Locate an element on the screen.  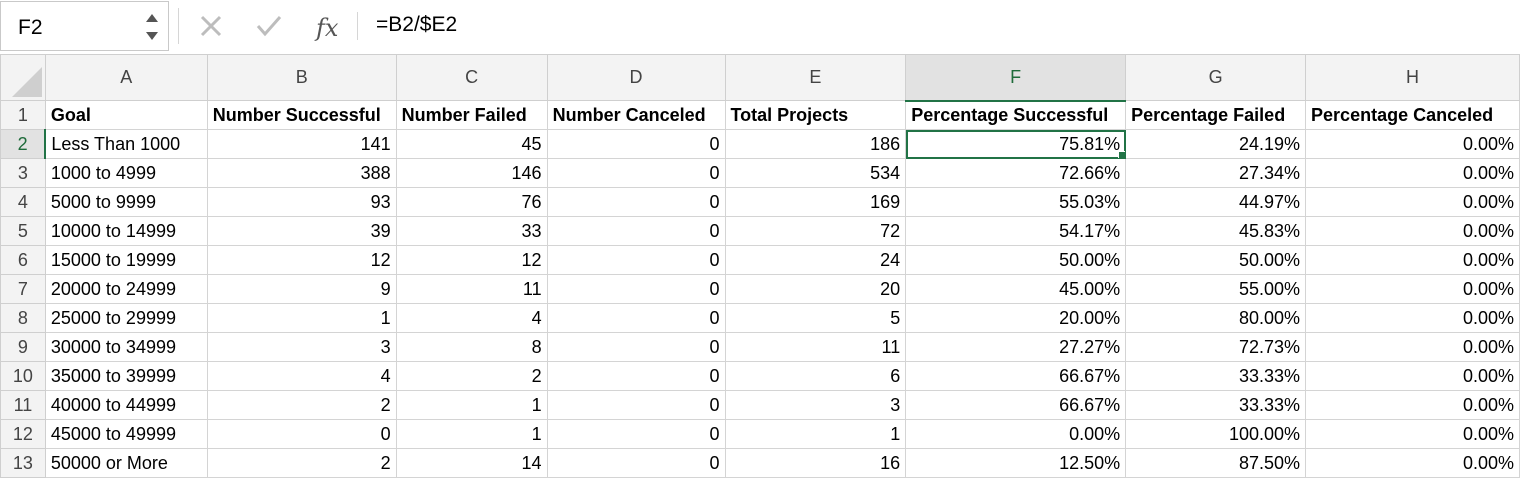
cell-f11: 66.67% is located at coordinates (1016, 405).